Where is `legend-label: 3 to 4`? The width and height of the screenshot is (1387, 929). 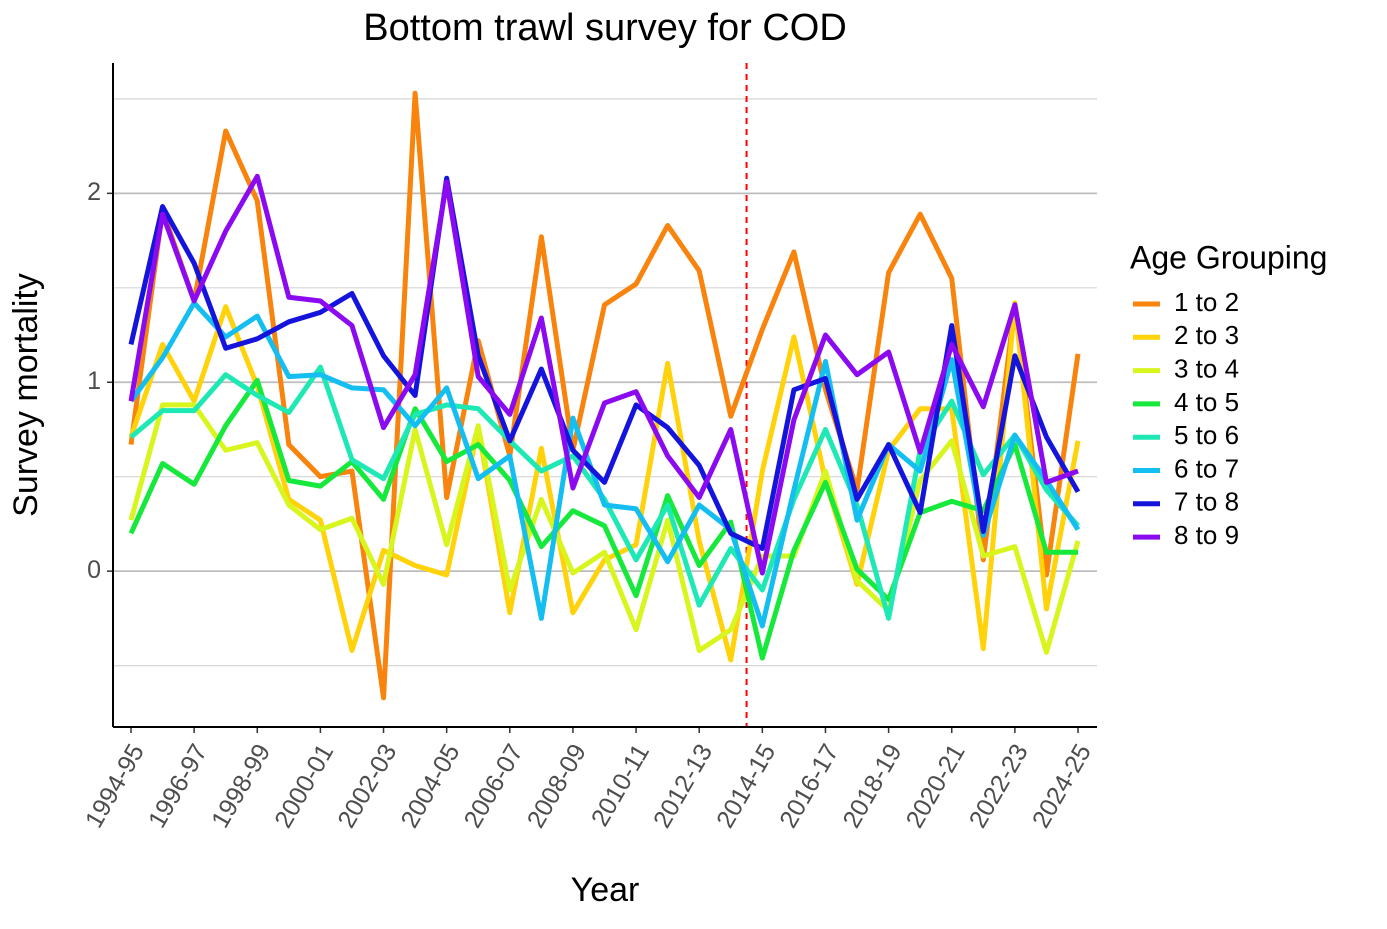 legend-label: 3 to 4 is located at coordinates (1206, 368).